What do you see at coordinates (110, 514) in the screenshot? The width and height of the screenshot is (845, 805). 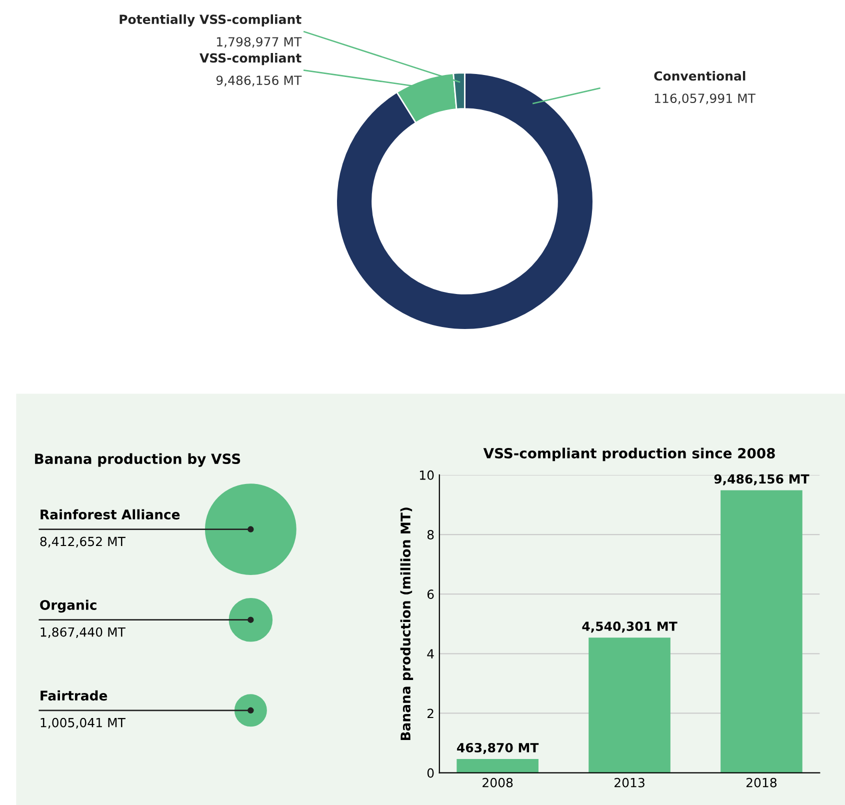 I see `category-label: Rainforest Alliance` at bounding box center [110, 514].